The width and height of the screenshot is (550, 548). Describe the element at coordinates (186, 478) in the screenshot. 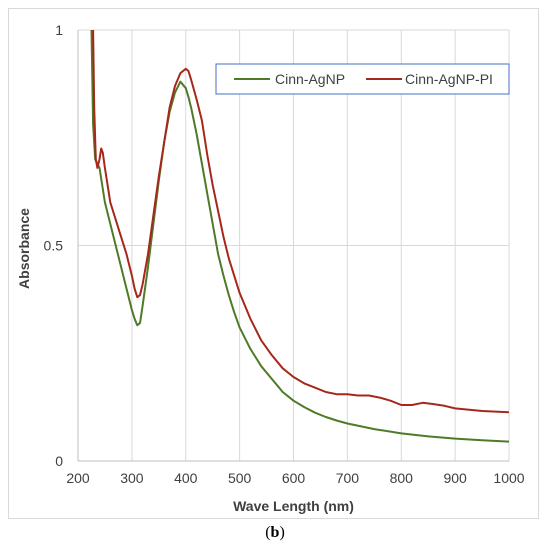

I see `x-tick-label: 400` at that location.